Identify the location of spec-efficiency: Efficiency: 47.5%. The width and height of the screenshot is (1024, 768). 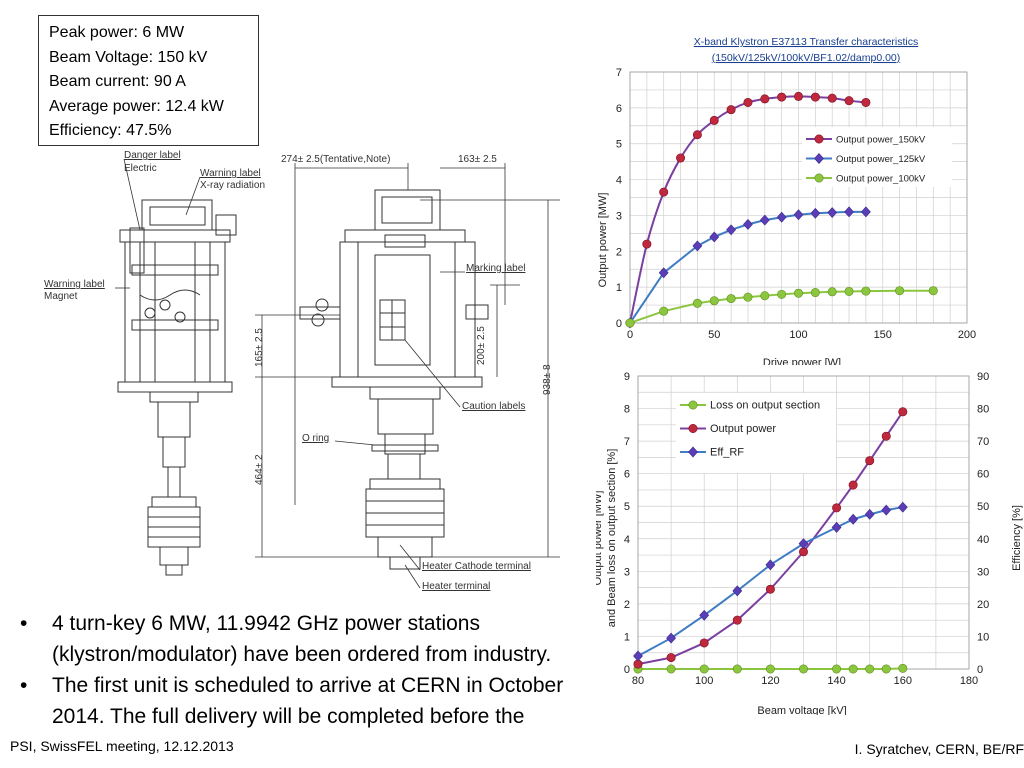
(110, 130).